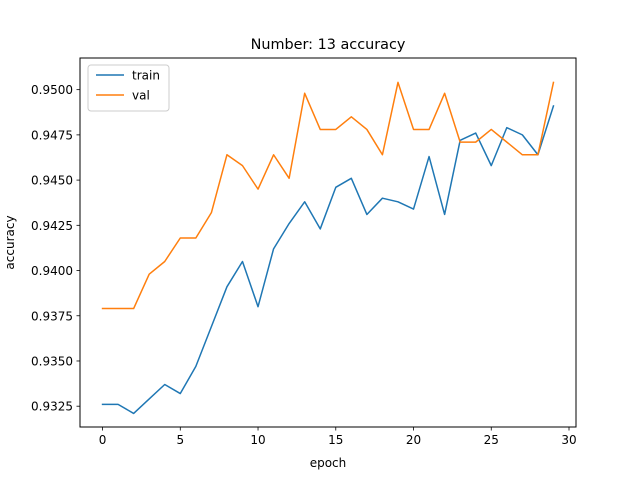  I want to click on y-axis-label: accuracy, so click(10, 242).